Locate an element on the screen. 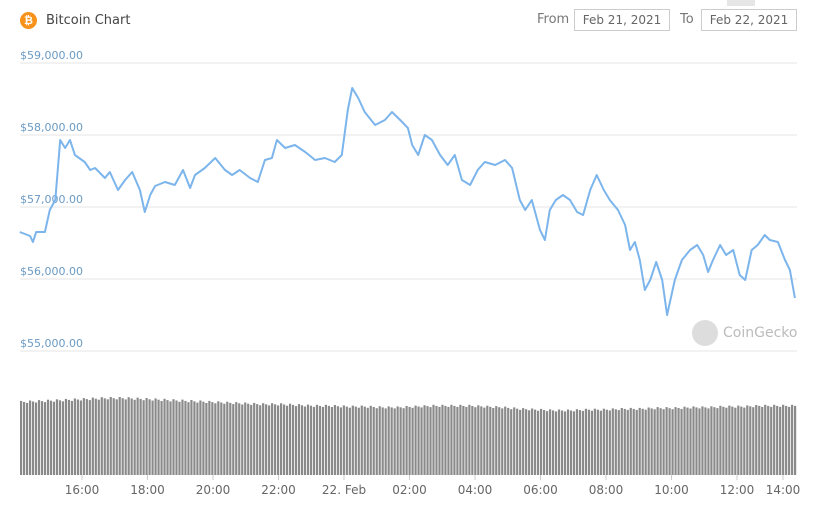 This screenshot has width=813, height=510. x-tick-label: 18:00 is located at coordinates (147, 490).